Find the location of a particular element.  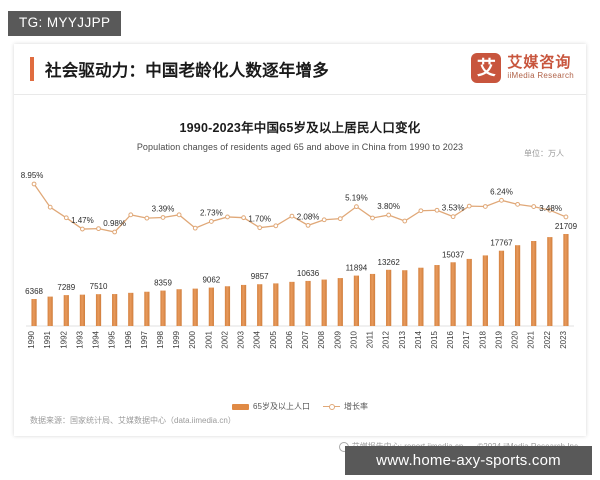

x-axis-tick-label: 2021 is located at coordinates (531, 339).